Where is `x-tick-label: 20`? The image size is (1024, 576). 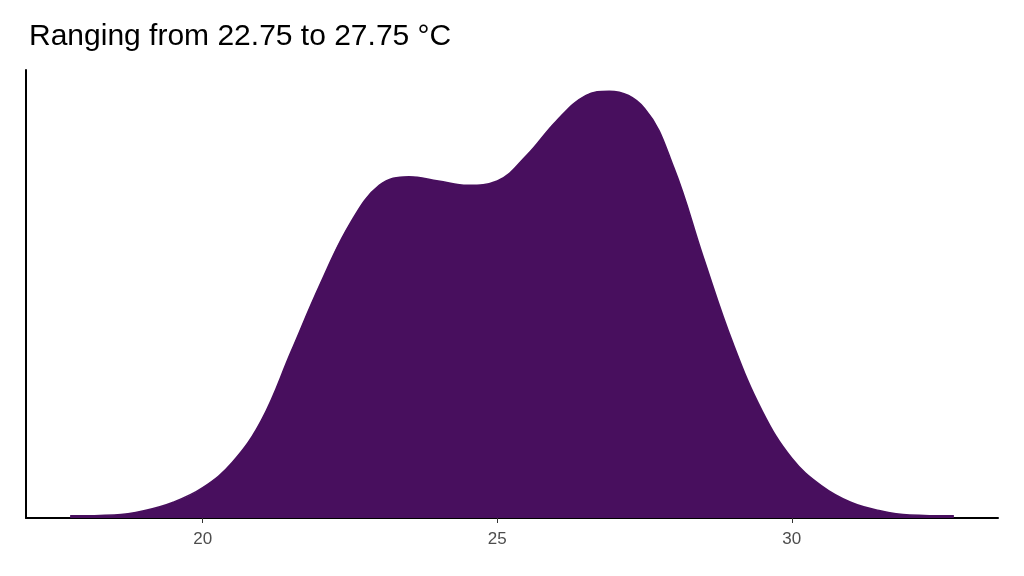 x-tick-label: 20 is located at coordinates (203, 538).